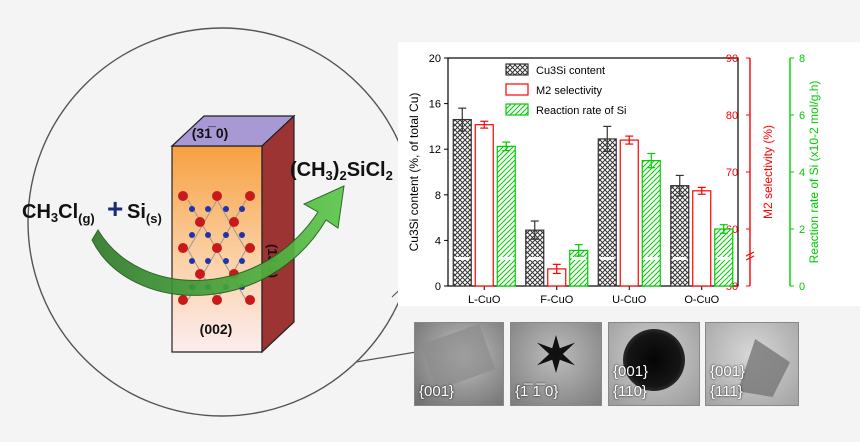  Describe the element at coordinates (216, 329) in the screenshot. I see `facet-front-label: (002)` at that location.